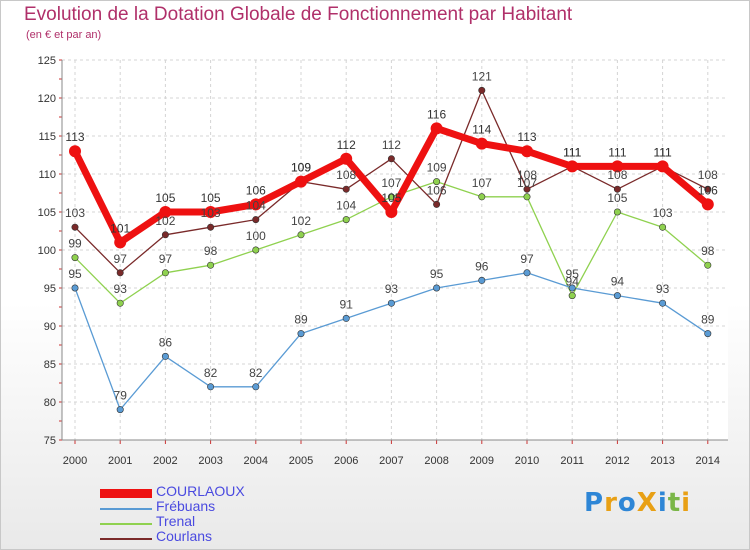  Describe the element at coordinates (47, 61) in the screenshot. I see `y-tick-label: 125` at that location.